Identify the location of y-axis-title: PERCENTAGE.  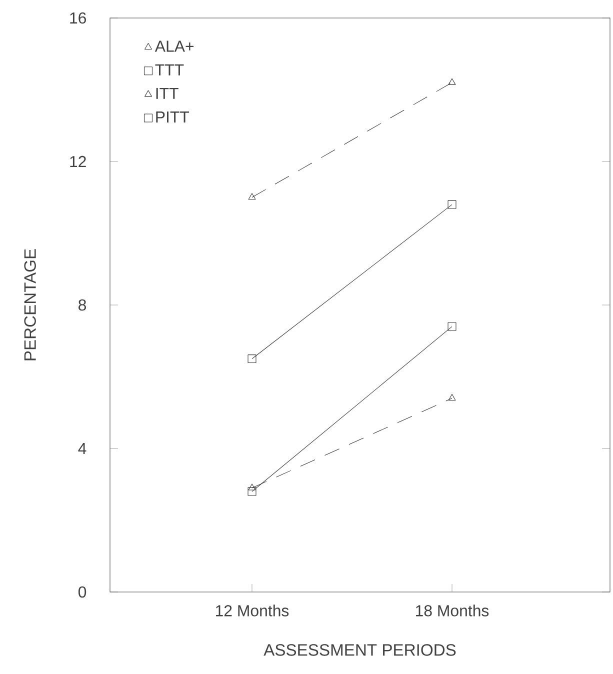
(30, 304).